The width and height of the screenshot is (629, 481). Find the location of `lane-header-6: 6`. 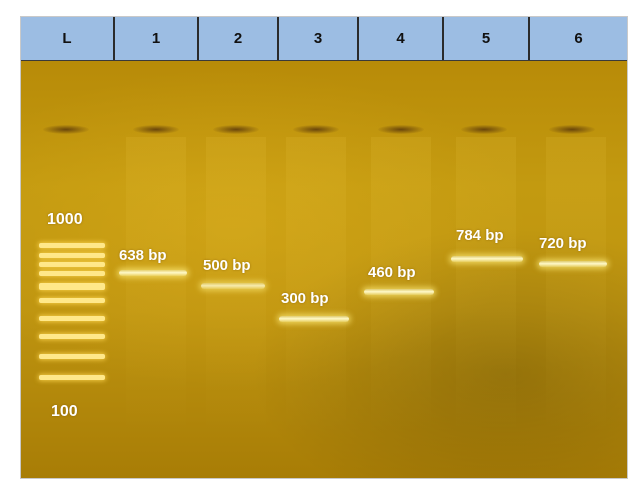

lane-header-6: 6 is located at coordinates (578, 38).